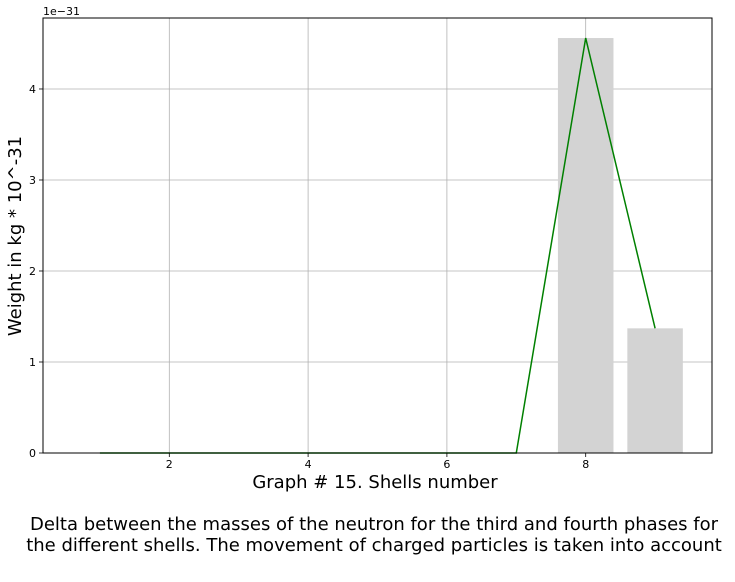  I want to click on x-tick-label: 6, so click(446, 464).